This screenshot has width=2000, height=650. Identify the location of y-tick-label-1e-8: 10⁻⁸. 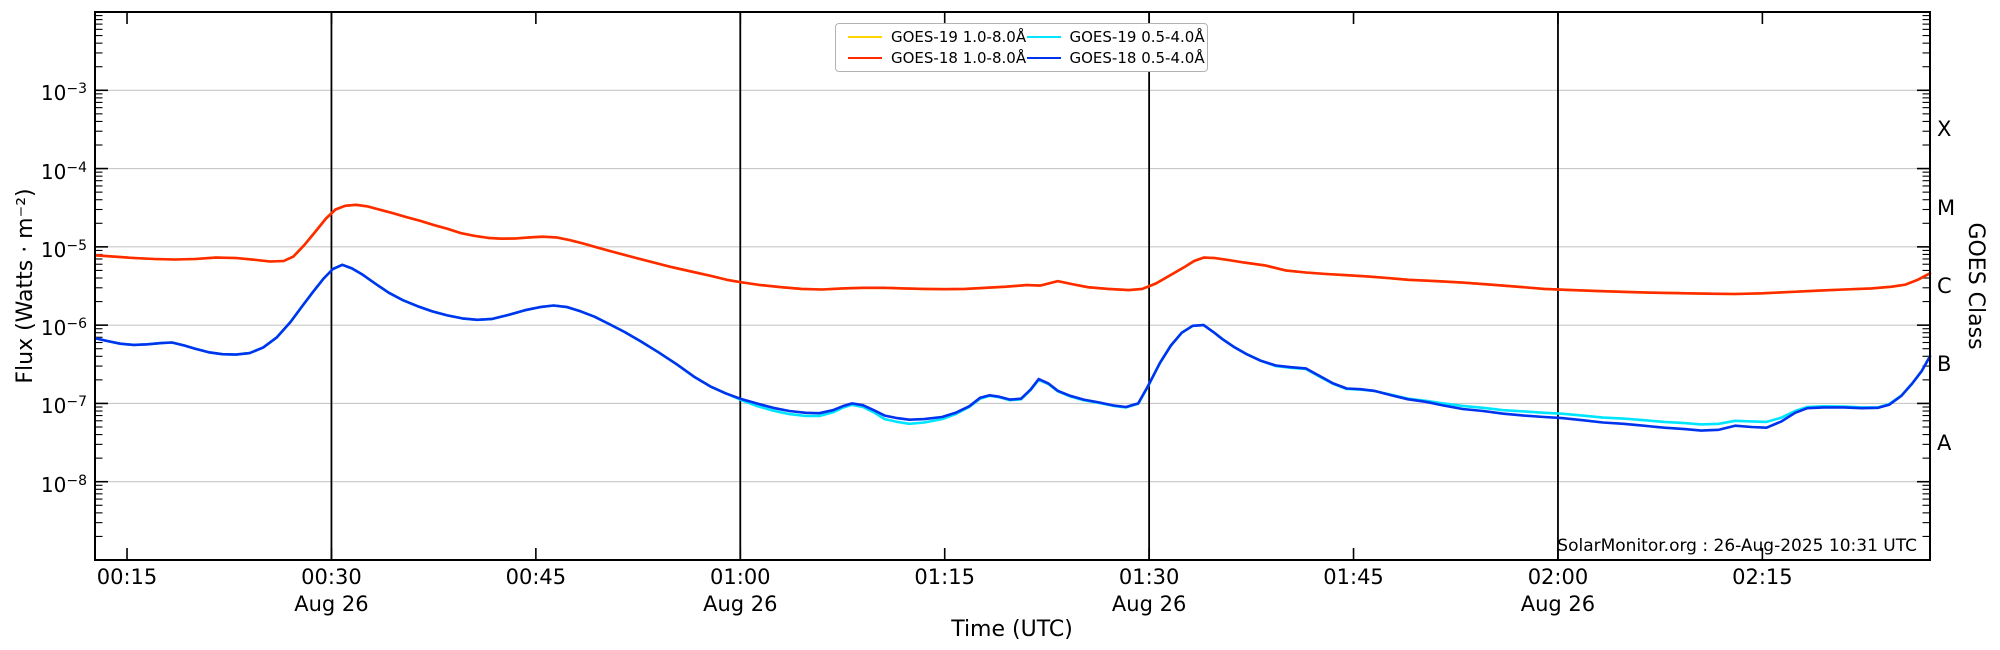
(63, 484).